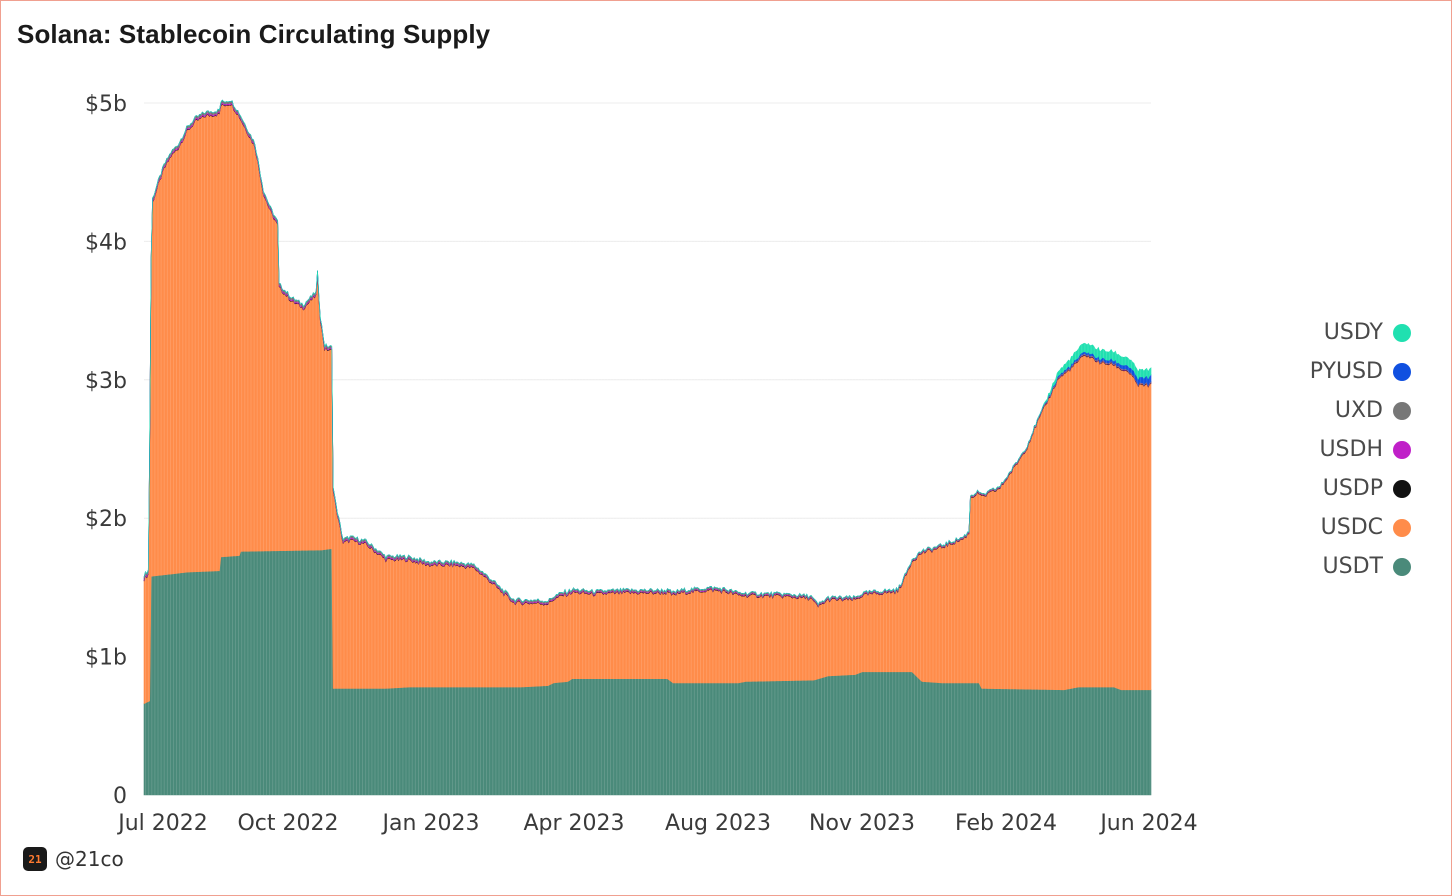 The height and width of the screenshot is (896, 1452). I want to click on legend-label: USDP, so click(1352, 488).